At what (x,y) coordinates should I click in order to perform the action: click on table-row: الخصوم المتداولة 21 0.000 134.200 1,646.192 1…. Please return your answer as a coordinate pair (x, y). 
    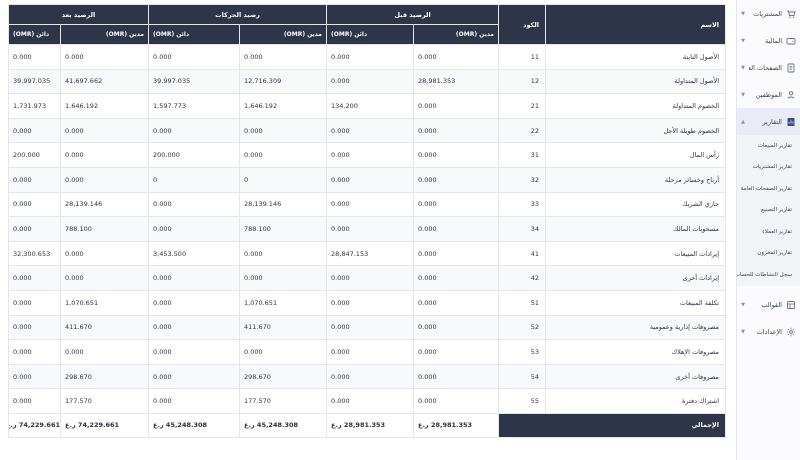
    Looking at the image, I should click on (367, 106).